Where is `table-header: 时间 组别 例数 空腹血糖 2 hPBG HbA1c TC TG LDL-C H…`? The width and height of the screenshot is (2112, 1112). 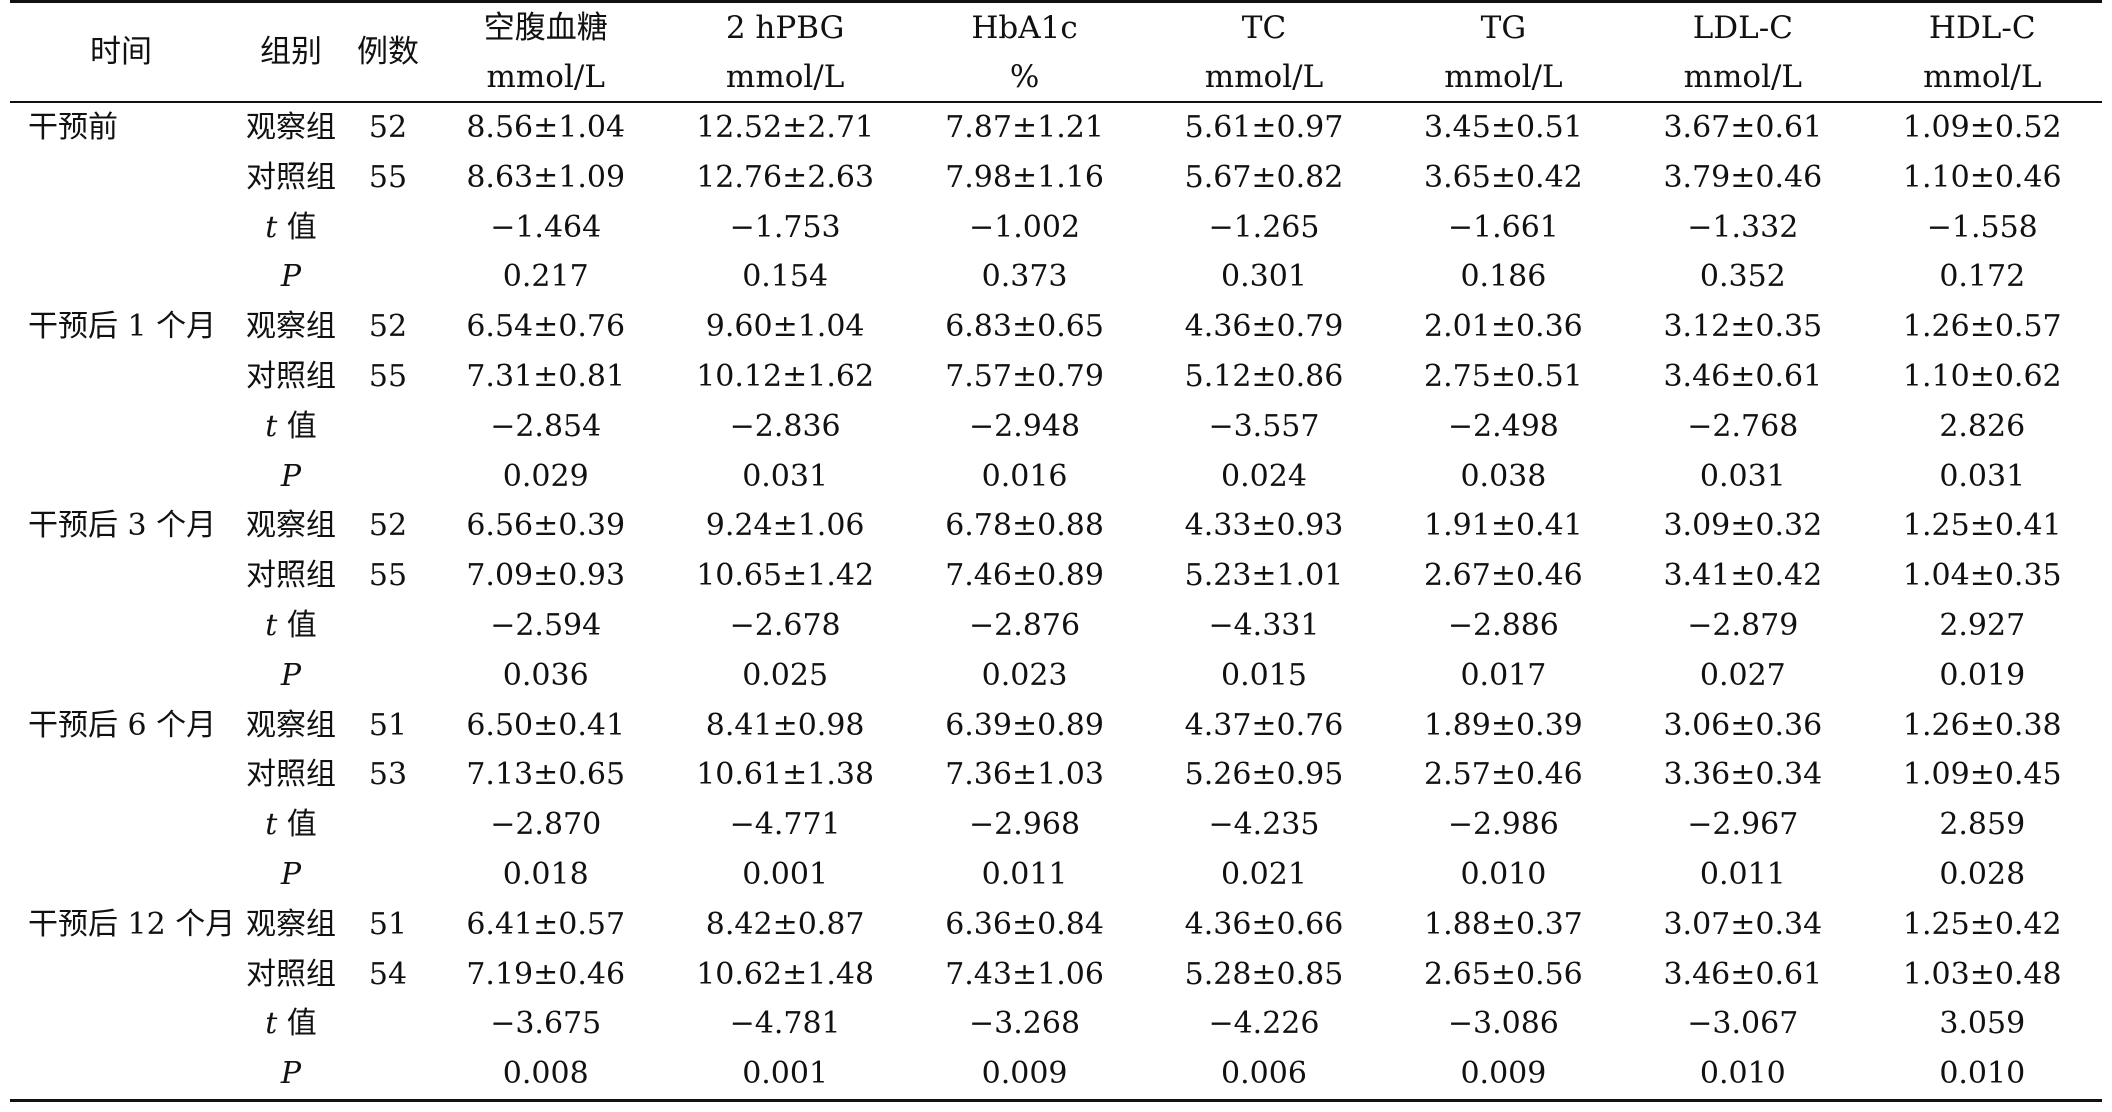
table-header: 时间 组别 例数 空腹血糖 2 hPBG HbA1c TC TG LDL-C H… is located at coordinates (1056, 52).